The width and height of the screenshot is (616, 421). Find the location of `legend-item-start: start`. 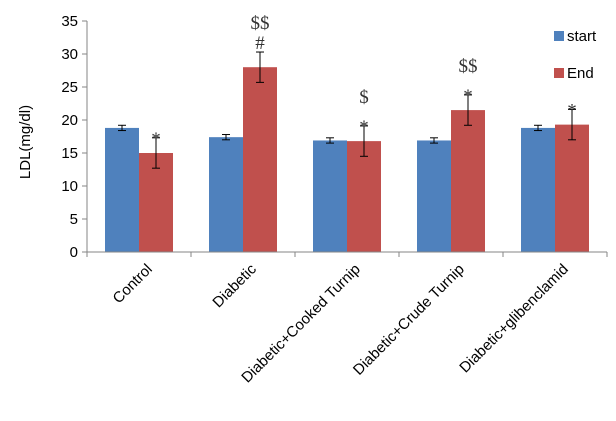

legend-item-start: start is located at coordinates (575, 36).